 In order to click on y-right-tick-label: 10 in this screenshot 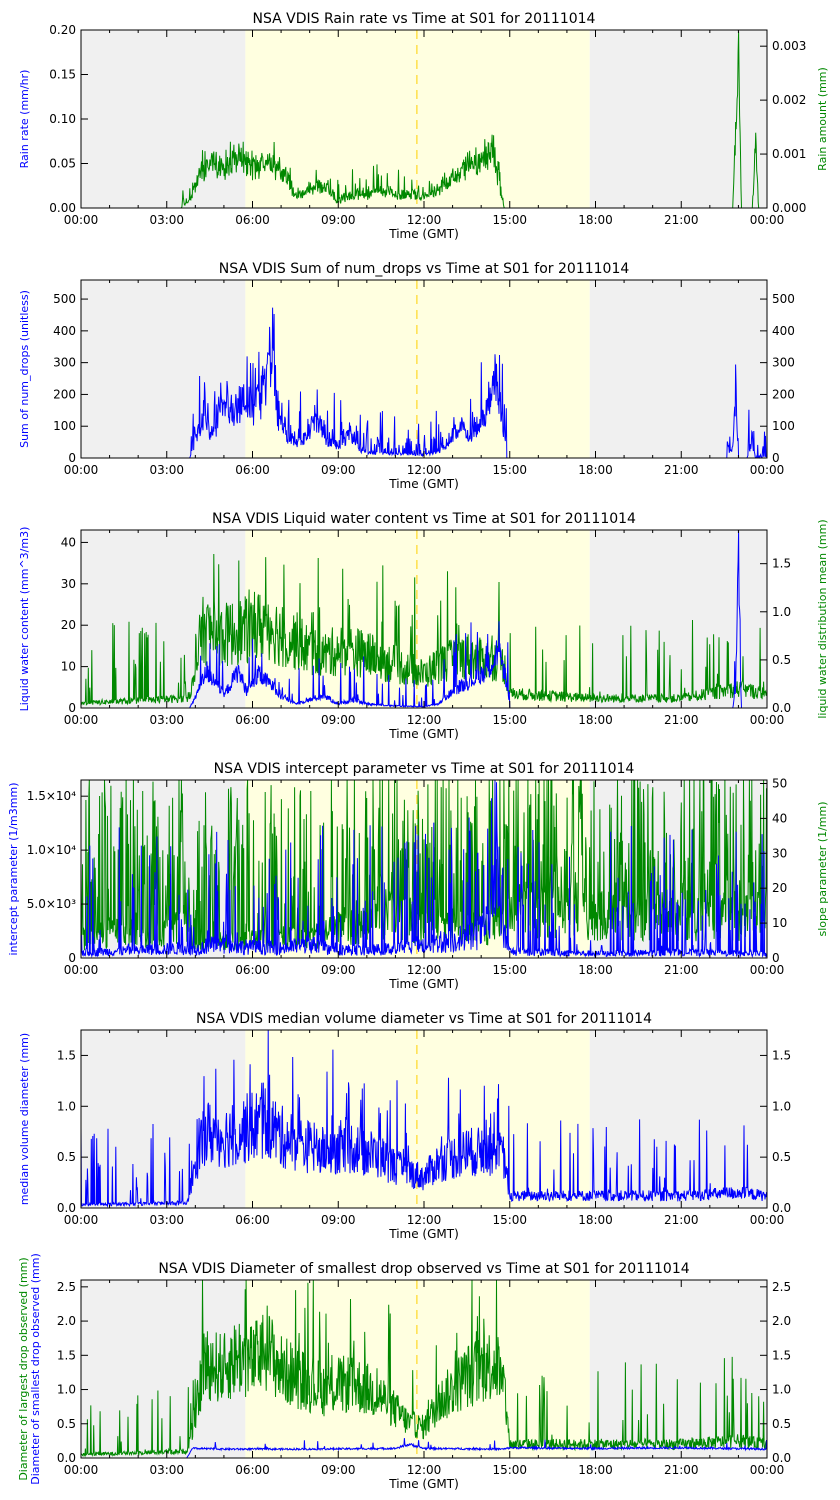, I will do `click(779, 923)`.